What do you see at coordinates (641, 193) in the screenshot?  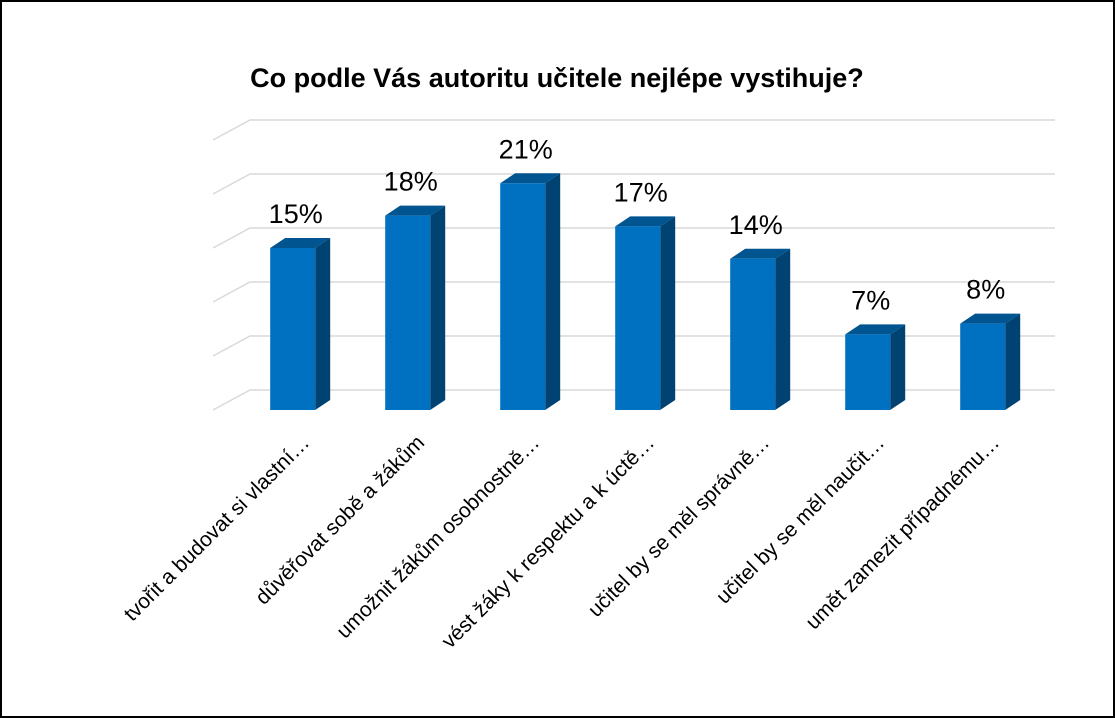 I see `data-label: 17%` at bounding box center [641, 193].